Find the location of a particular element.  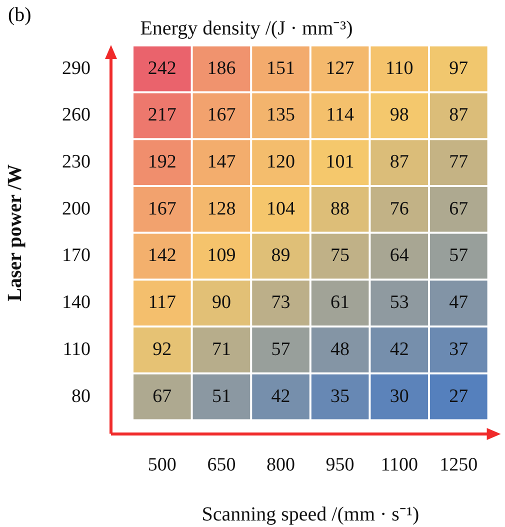

x-axis-title: Scanning speed /(mm · s⁻¹) is located at coordinates (311, 514).